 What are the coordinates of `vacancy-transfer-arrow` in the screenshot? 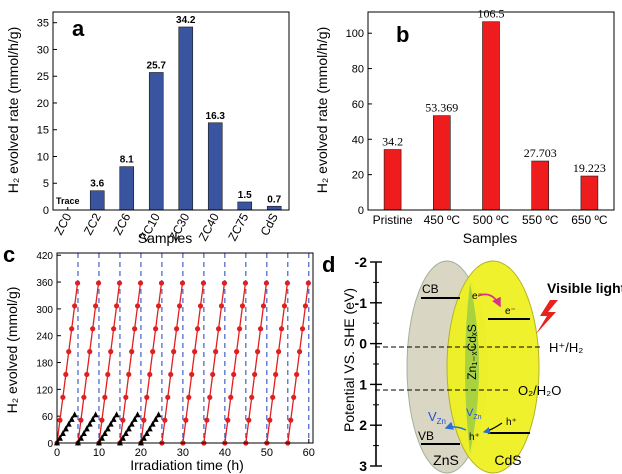 It's located at (455, 426).